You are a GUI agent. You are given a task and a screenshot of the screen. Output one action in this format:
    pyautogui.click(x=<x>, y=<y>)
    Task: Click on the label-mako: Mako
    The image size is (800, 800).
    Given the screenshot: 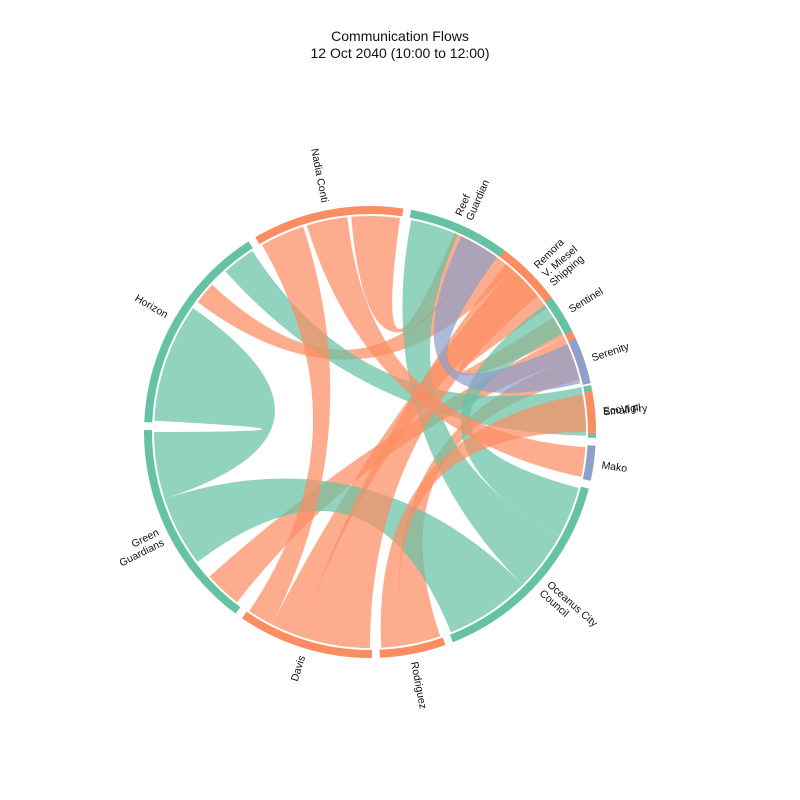 What is the action you would take?
    pyautogui.click(x=614, y=466)
    